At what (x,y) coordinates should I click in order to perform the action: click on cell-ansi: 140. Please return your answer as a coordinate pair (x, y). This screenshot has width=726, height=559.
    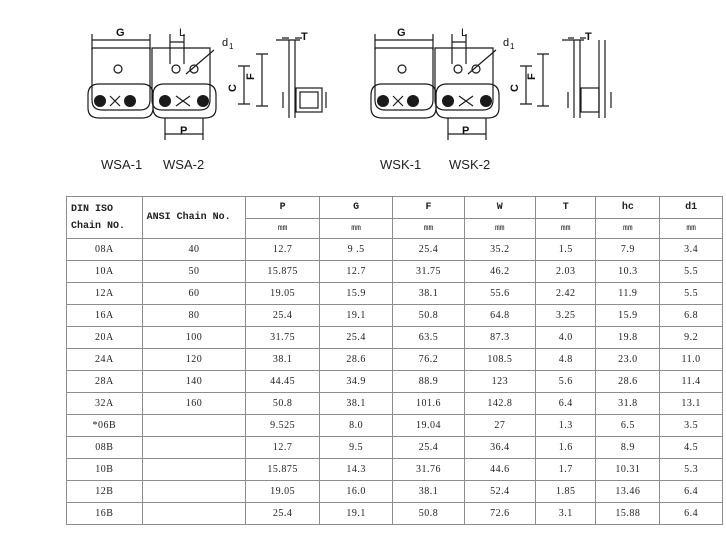
    Looking at the image, I should click on (194, 381).